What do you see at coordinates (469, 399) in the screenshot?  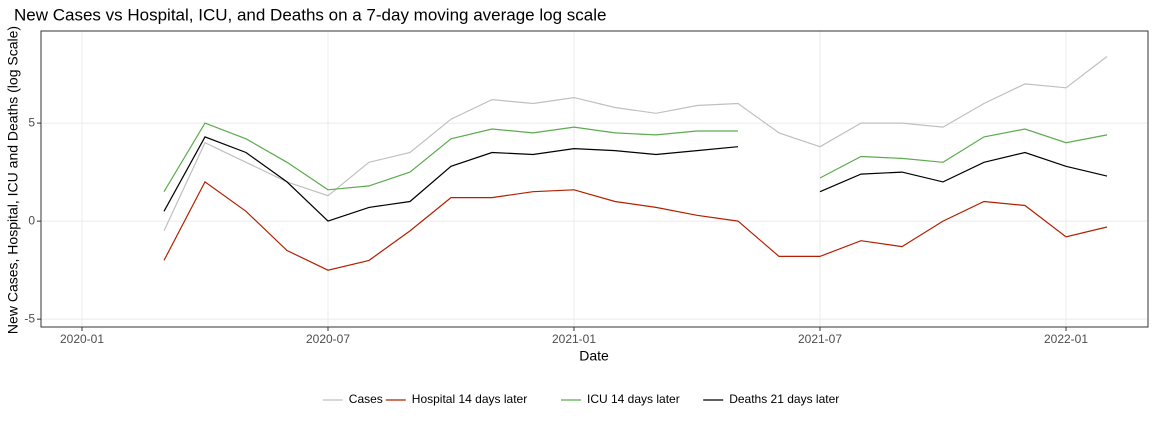 I see `legend-label: Hospital 14 days later` at bounding box center [469, 399].